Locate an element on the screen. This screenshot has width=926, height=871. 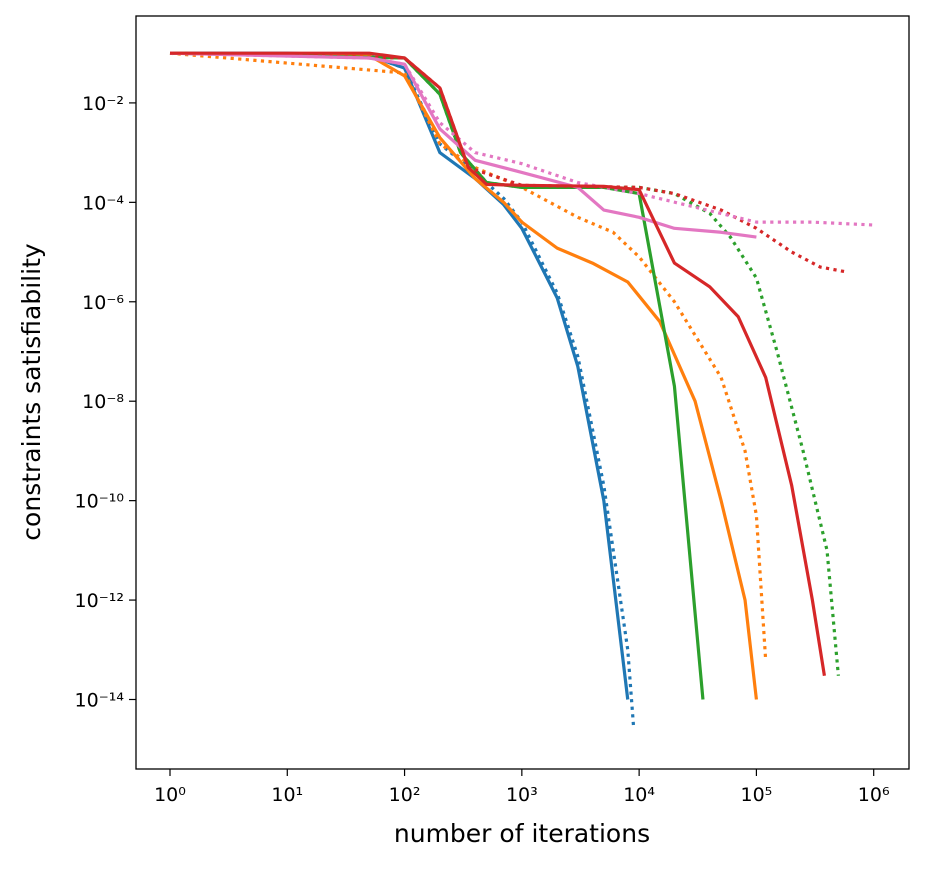
y-tick-label: 10⁻⁶ is located at coordinates (103, 303).